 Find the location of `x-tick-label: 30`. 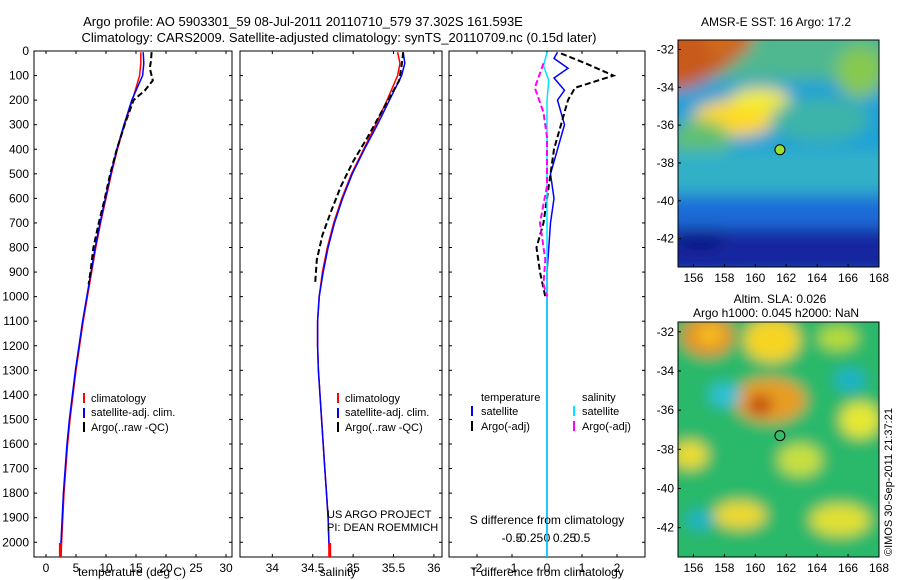

x-tick-label: 30 is located at coordinates (226, 568).